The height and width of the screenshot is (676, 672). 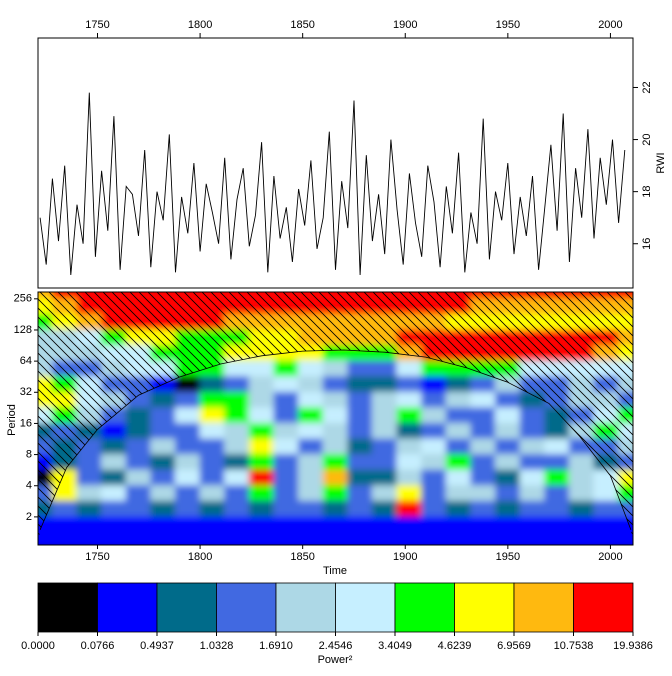 I want to click on colorbar-tick-label: 2.4546, so click(x=336, y=646).